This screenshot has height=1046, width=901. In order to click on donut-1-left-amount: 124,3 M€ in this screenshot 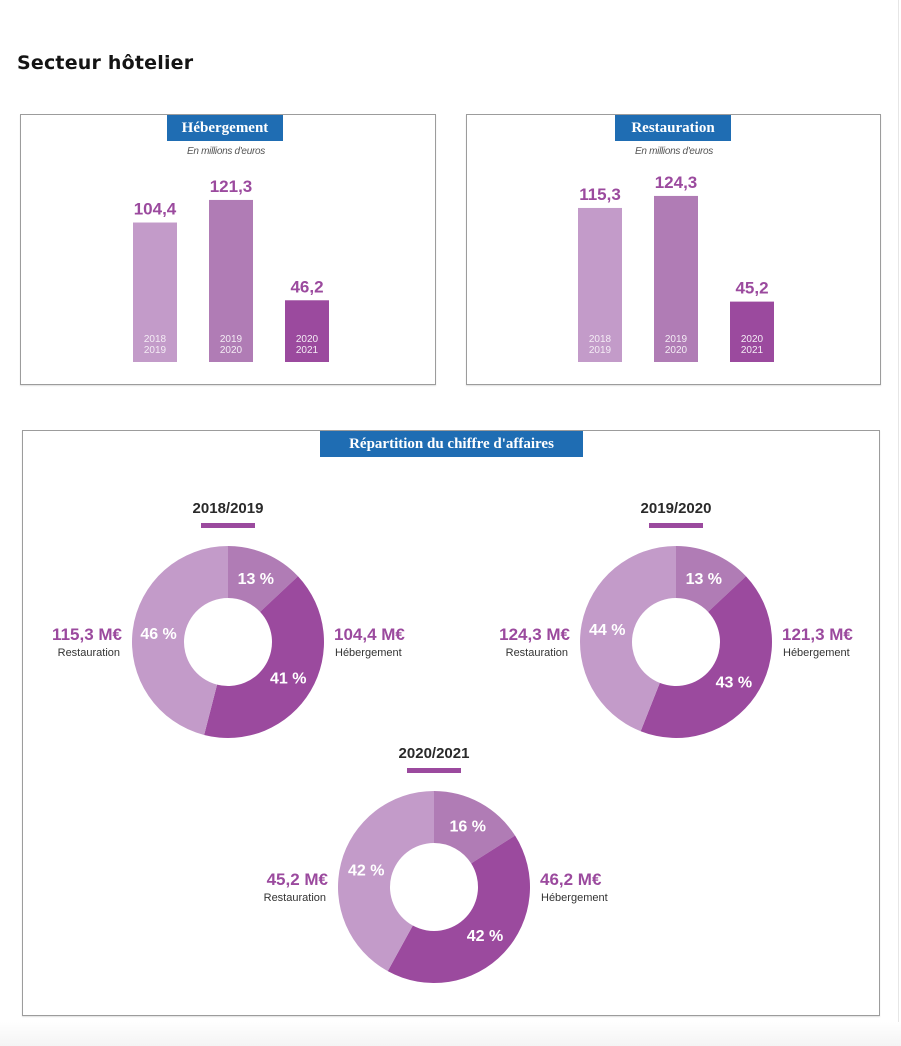, I will do `click(534, 634)`.